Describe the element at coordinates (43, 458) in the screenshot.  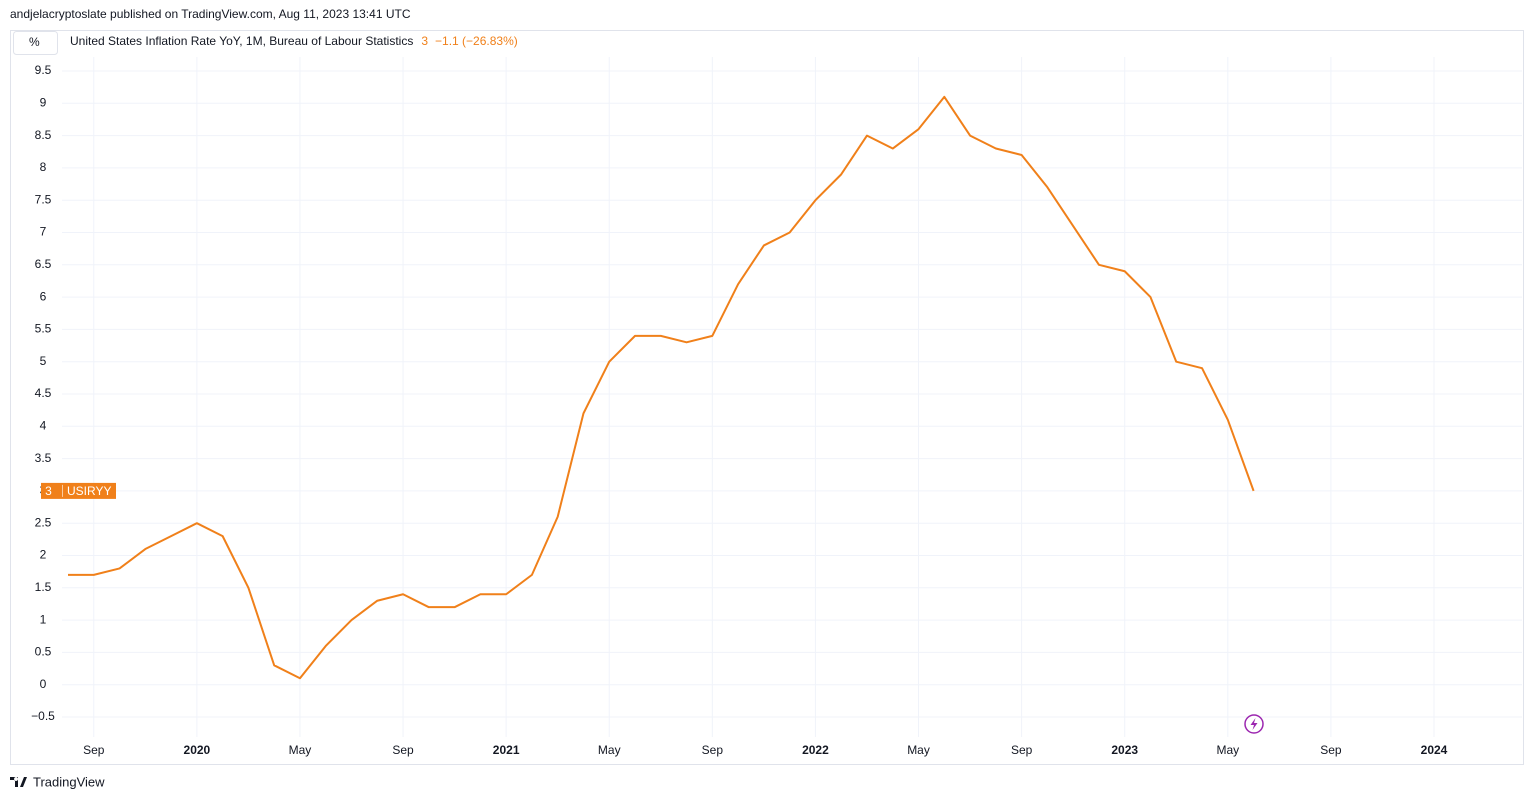
I see `y-tick-label: 3.5` at that location.